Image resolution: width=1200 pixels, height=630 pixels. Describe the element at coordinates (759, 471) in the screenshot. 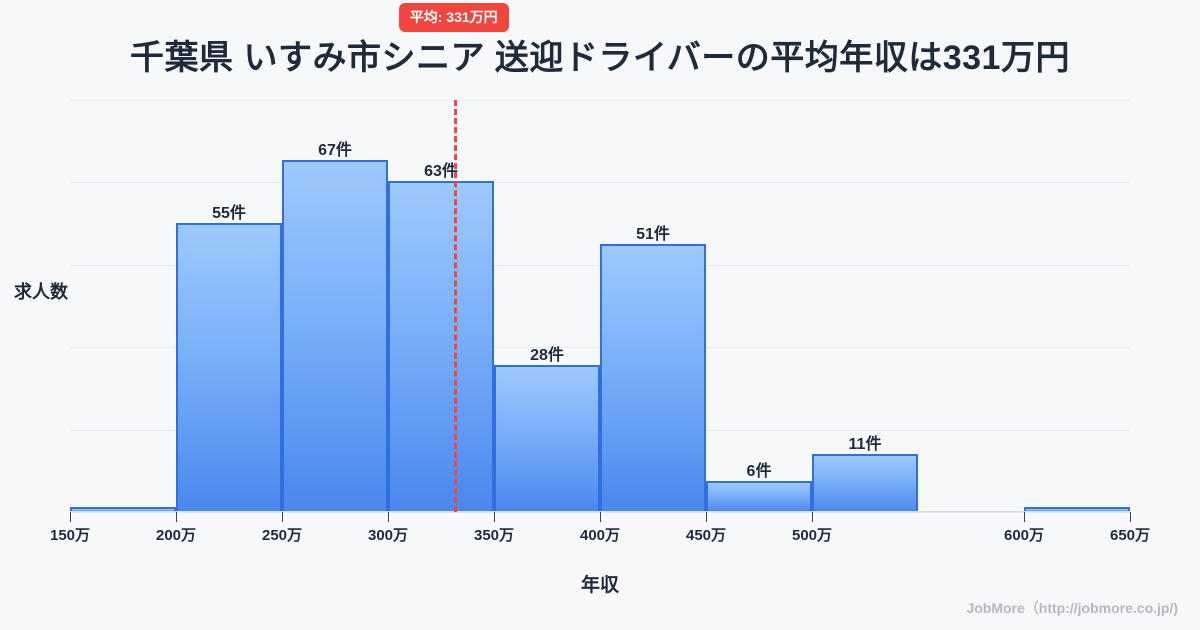

I see `bar-value-label: 6件` at that location.